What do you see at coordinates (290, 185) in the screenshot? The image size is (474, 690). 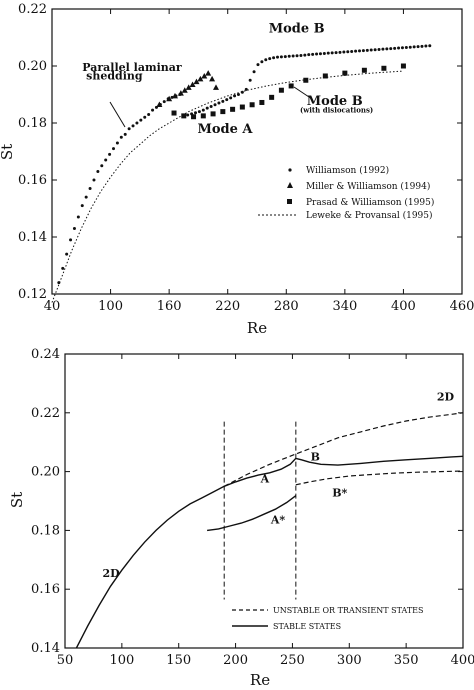 I see `legend-marker-miller` at bounding box center [290, 185].